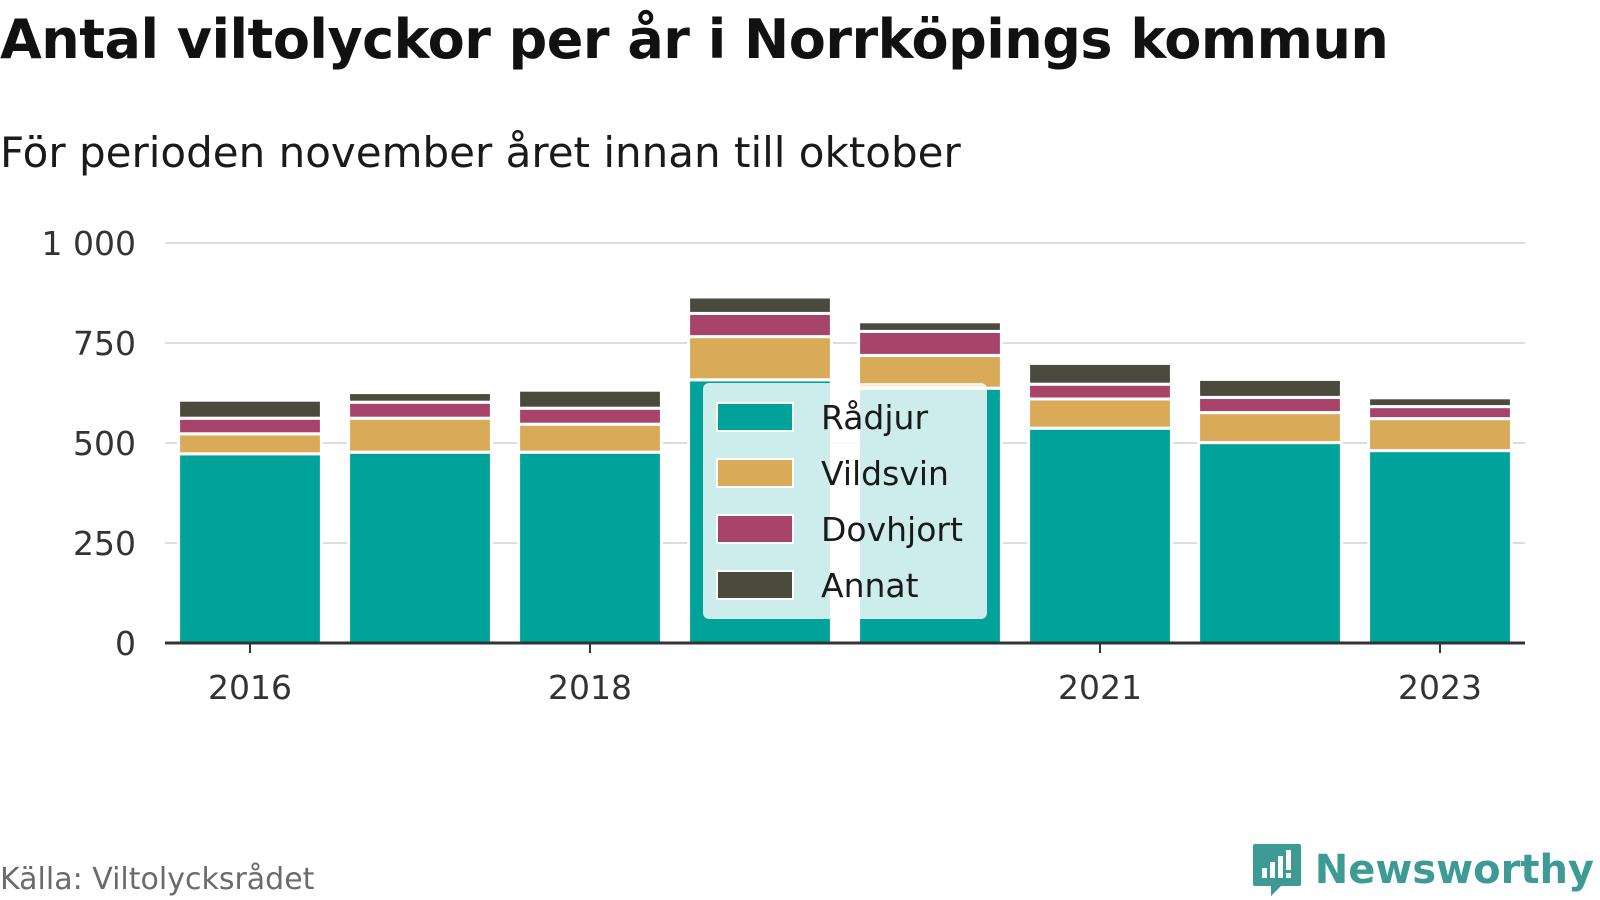 The width and height of the screenshot is (1600, 900). What do you see at coordinates (157, 879) in the screenshot?
I see `source-note: Källa: Viltolycksrådet` at bounding box center [157, 879].